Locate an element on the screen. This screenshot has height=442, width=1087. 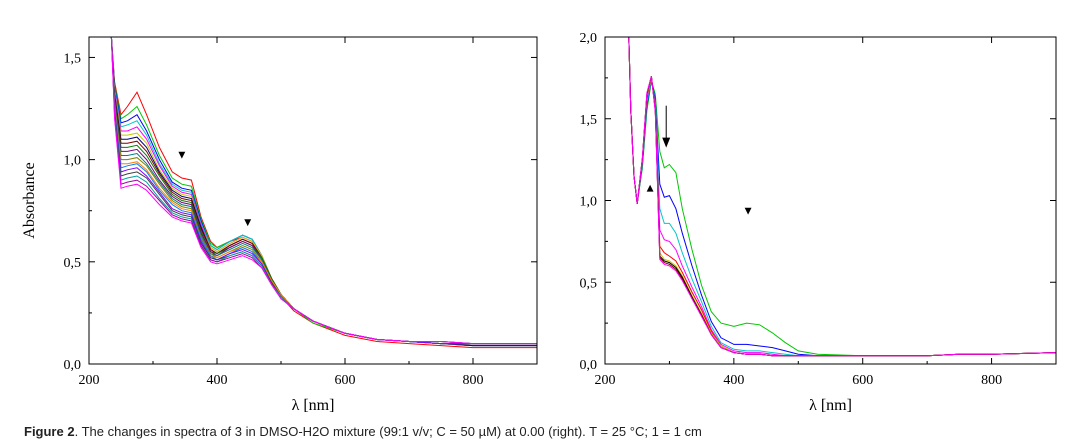
arrow-annotation-head is located at coordinates (666, 142).